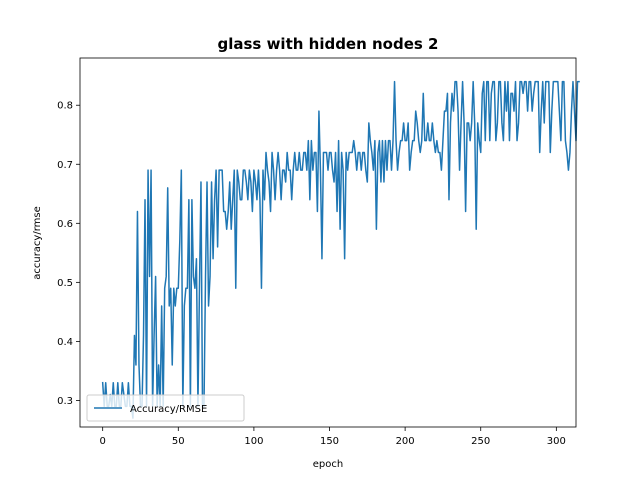  What do you see at coordinates (65, 106) in the screenshot?
I see `y-tick-label: 0.8` at bounding box center [65, 106].